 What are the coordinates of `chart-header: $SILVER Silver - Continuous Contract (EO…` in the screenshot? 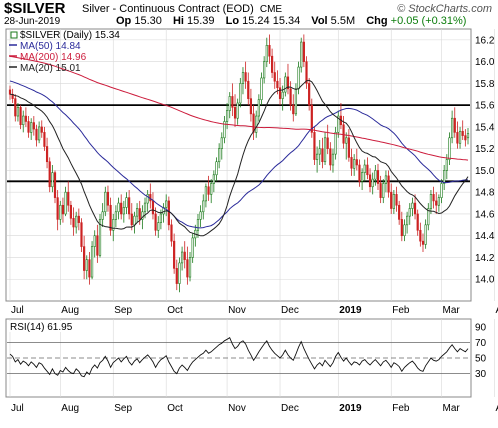 It's located at (249, 14).